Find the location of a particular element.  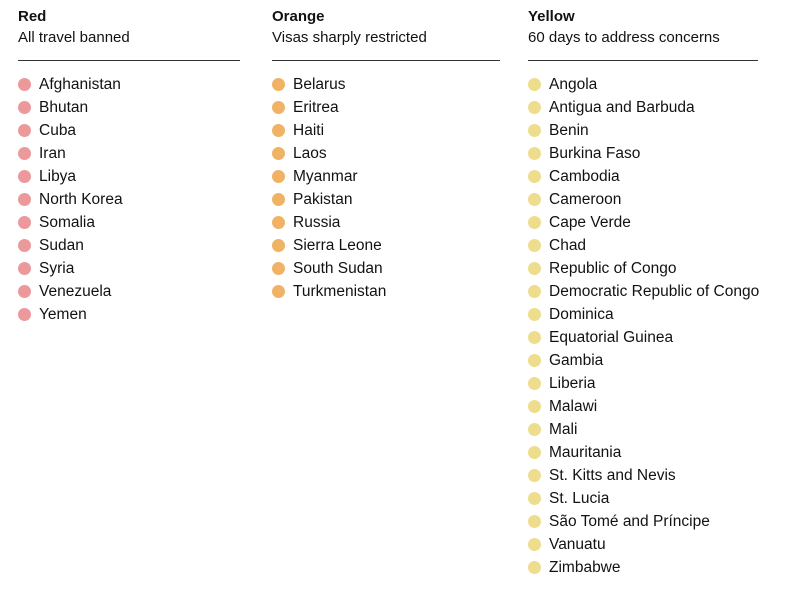

country-label: St. Lucia is located at coordinates (579, 498).